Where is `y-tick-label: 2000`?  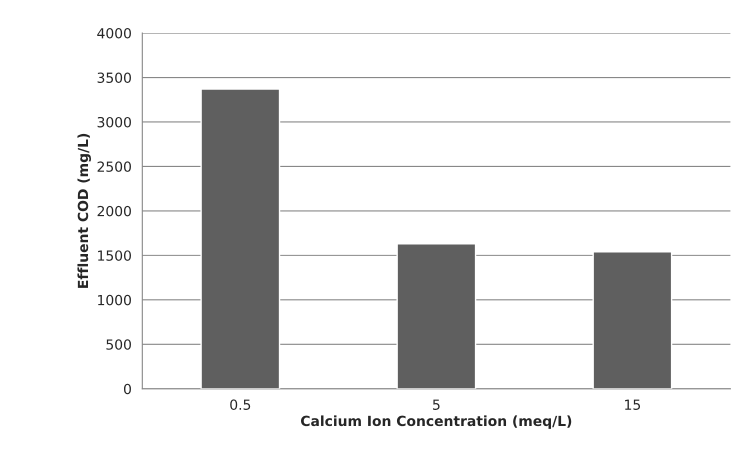
y-tick-label: 2000 is located at coordinates (114, 211).